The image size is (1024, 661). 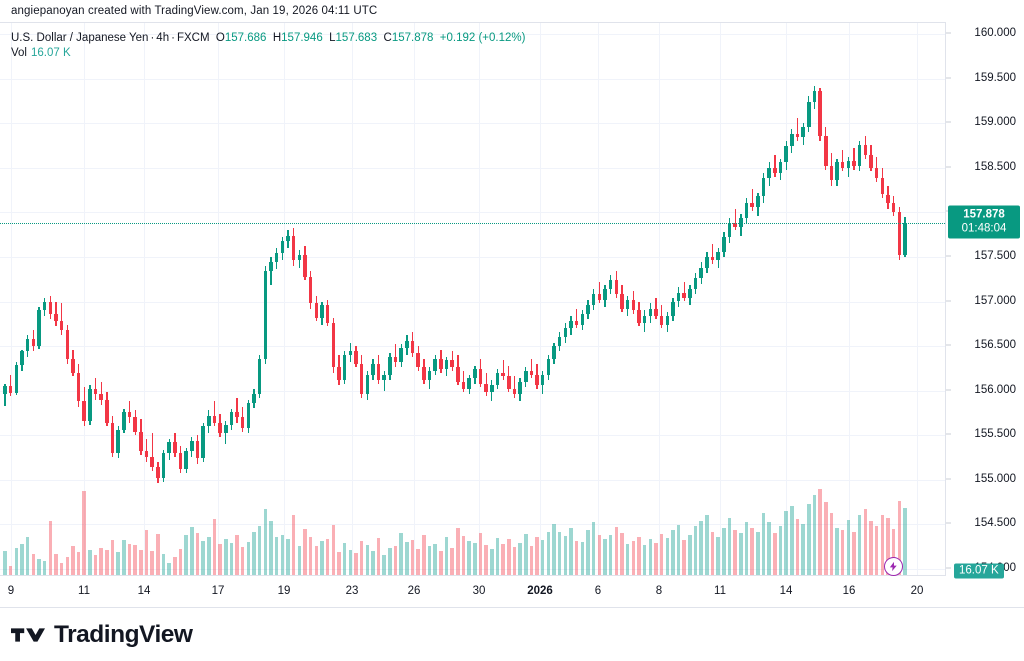 What do you see at coordinates (995, 122) in the screenshot?
I see `price-axis-label: 159.000` at bounding box center [995, 122].